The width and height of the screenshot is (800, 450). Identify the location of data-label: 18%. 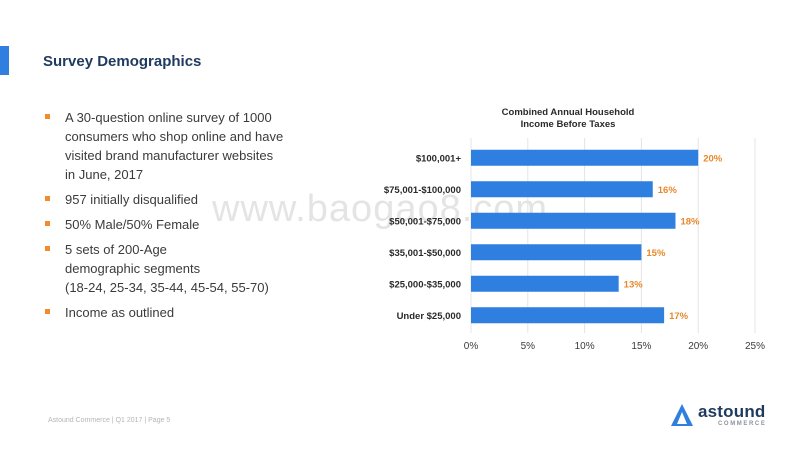
(690, 221).